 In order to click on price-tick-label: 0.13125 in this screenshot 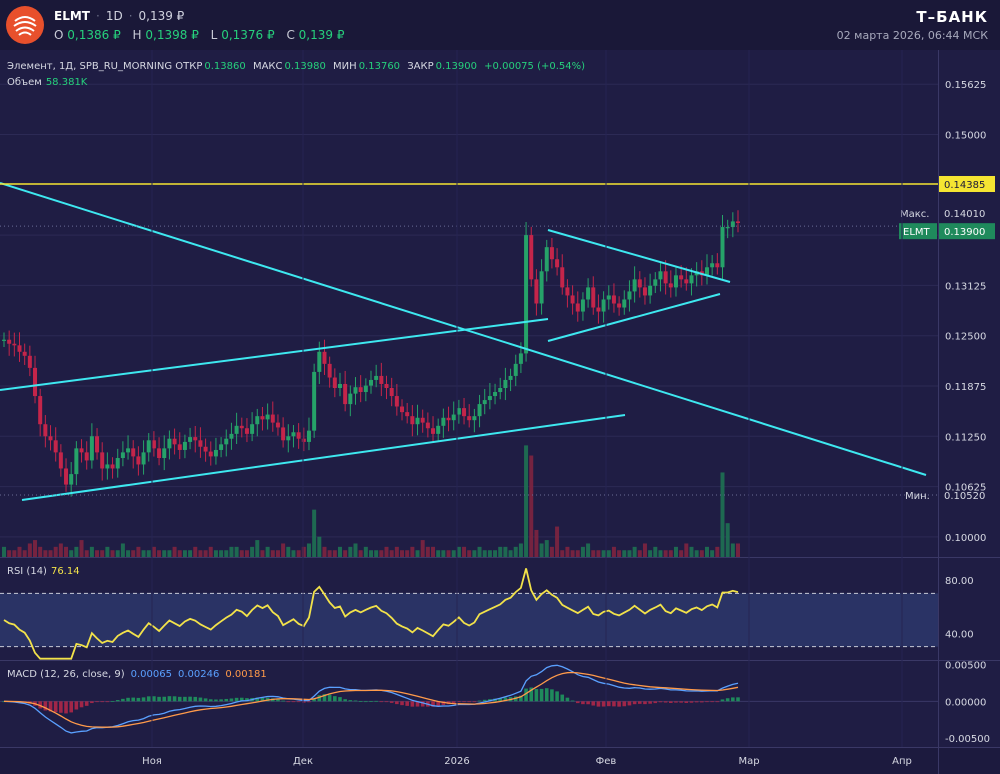, I will do `click(965, 286)`.